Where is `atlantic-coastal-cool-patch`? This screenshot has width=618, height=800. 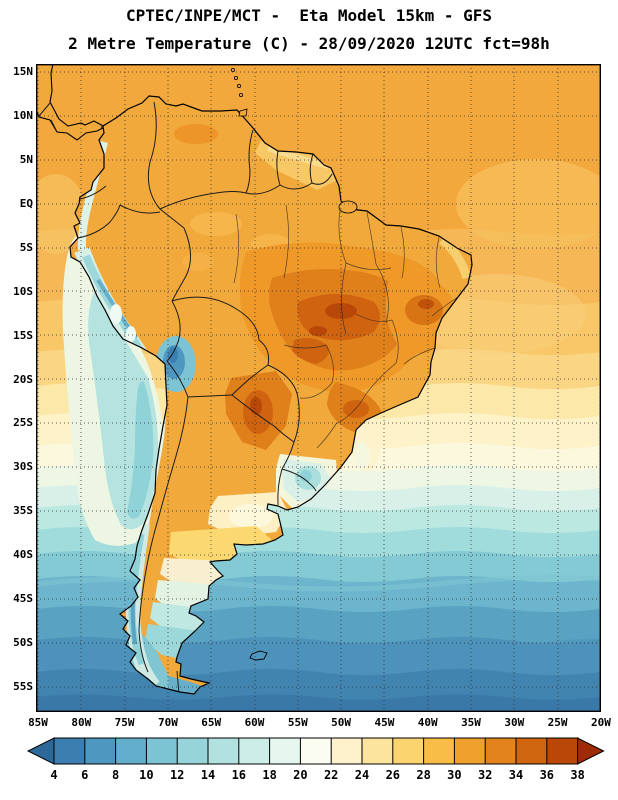 atlantic-coastal-cool-patch is located at coordinates (366, 449).